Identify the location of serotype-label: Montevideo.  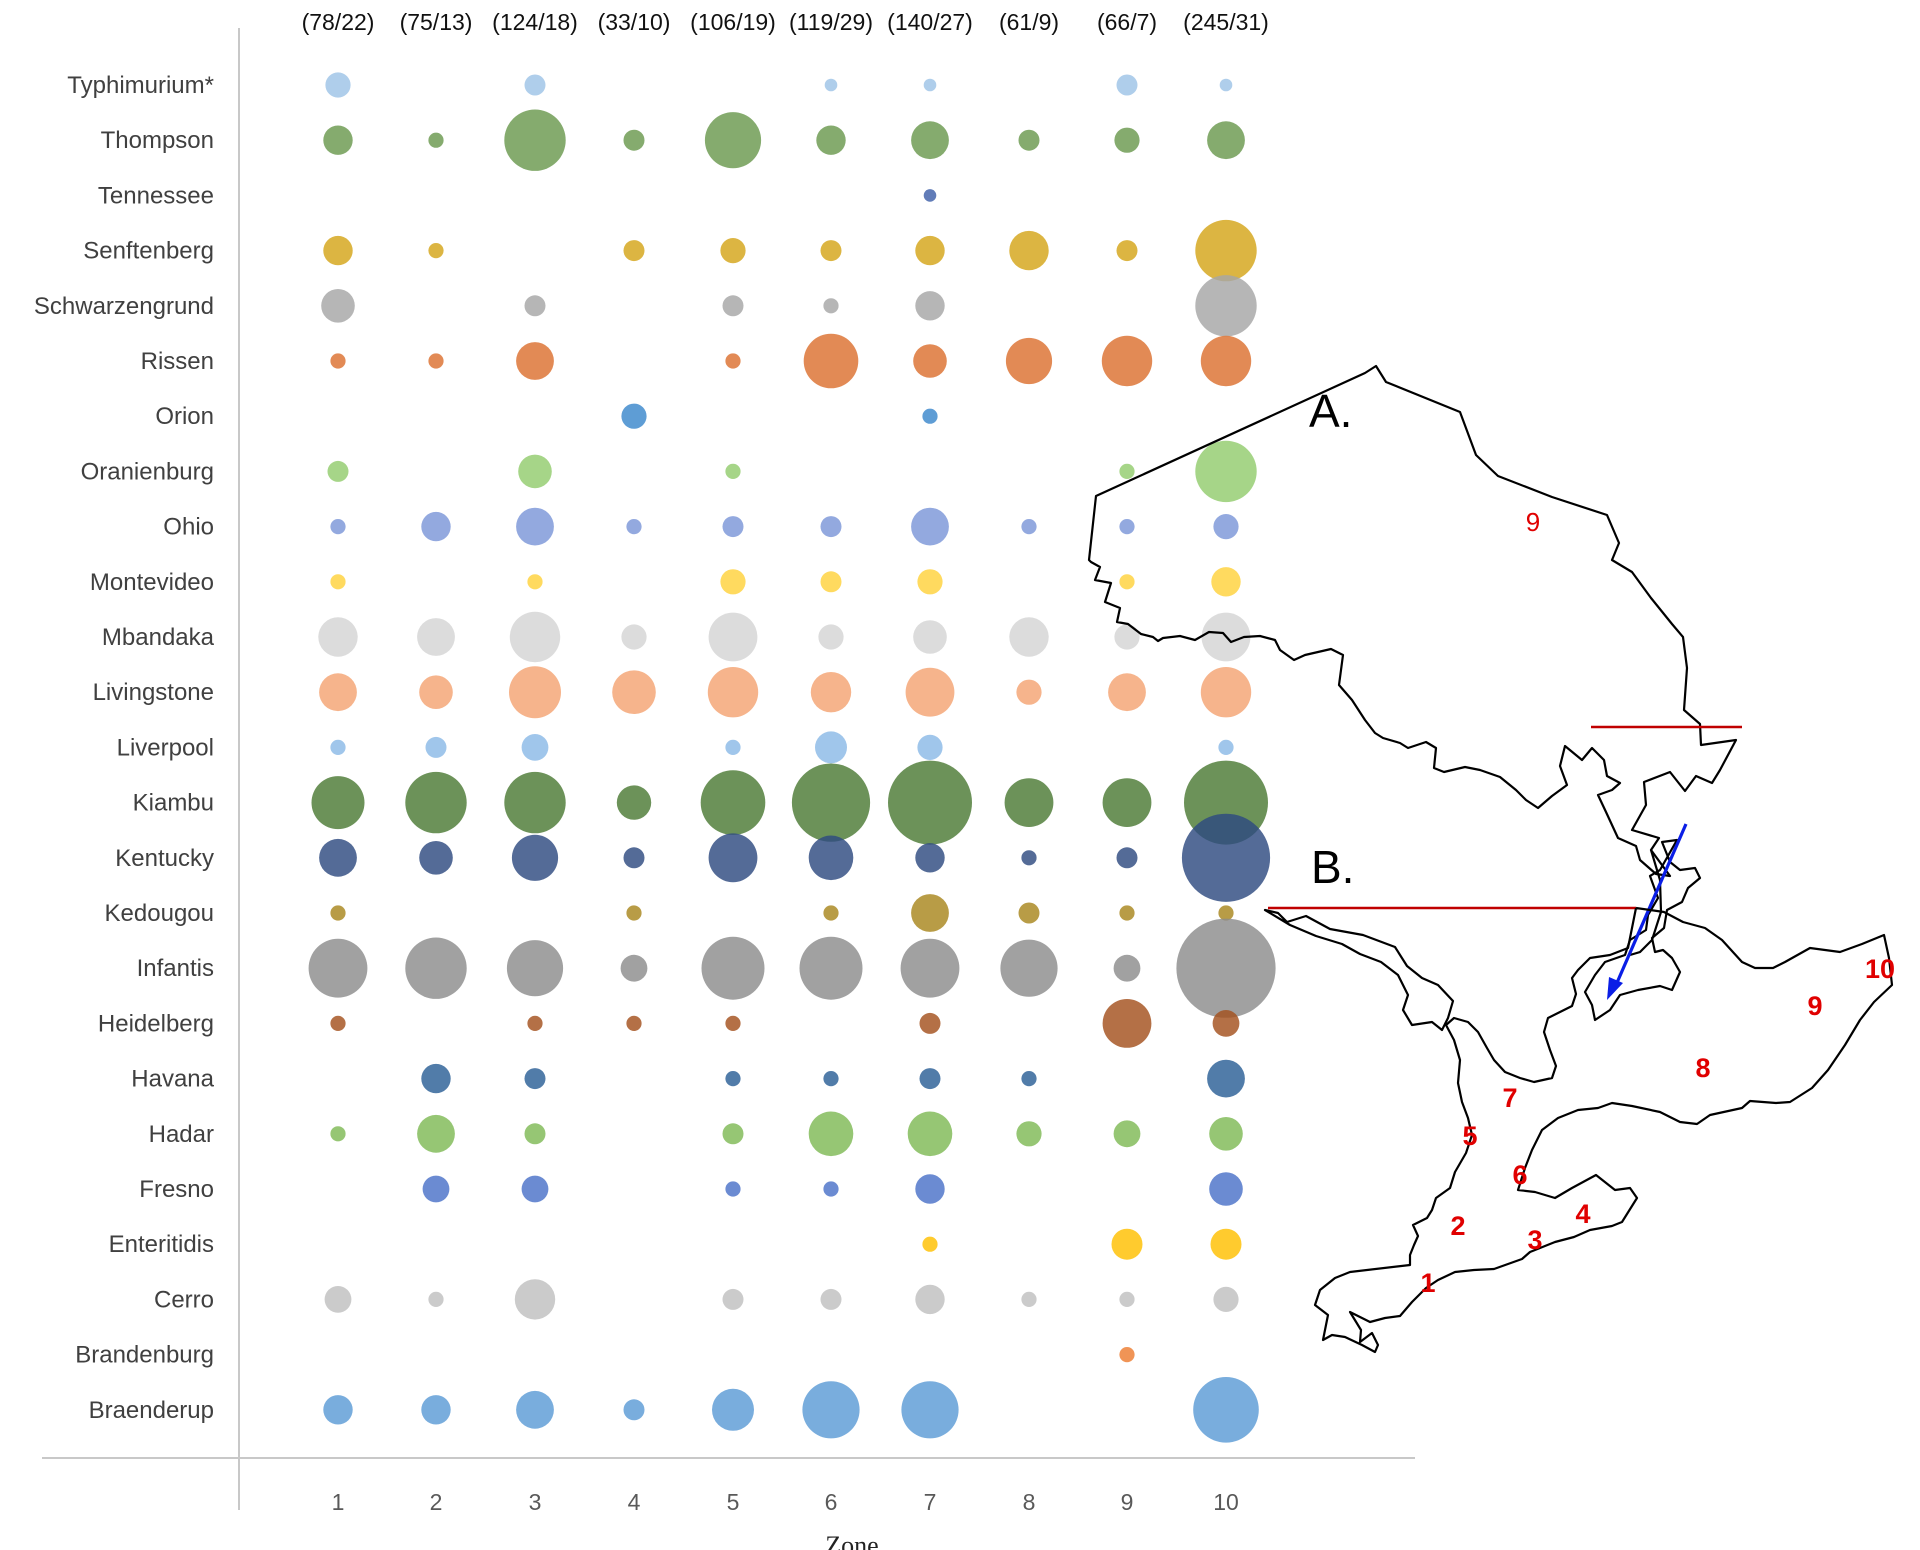
(152, 582).